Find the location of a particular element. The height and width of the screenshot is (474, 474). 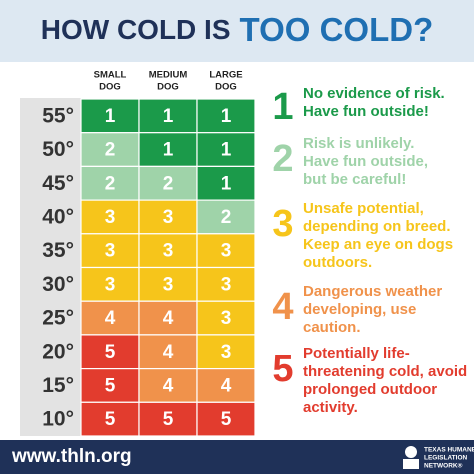

footer-org: LEGISLATION is located at coordinates (446, 458).